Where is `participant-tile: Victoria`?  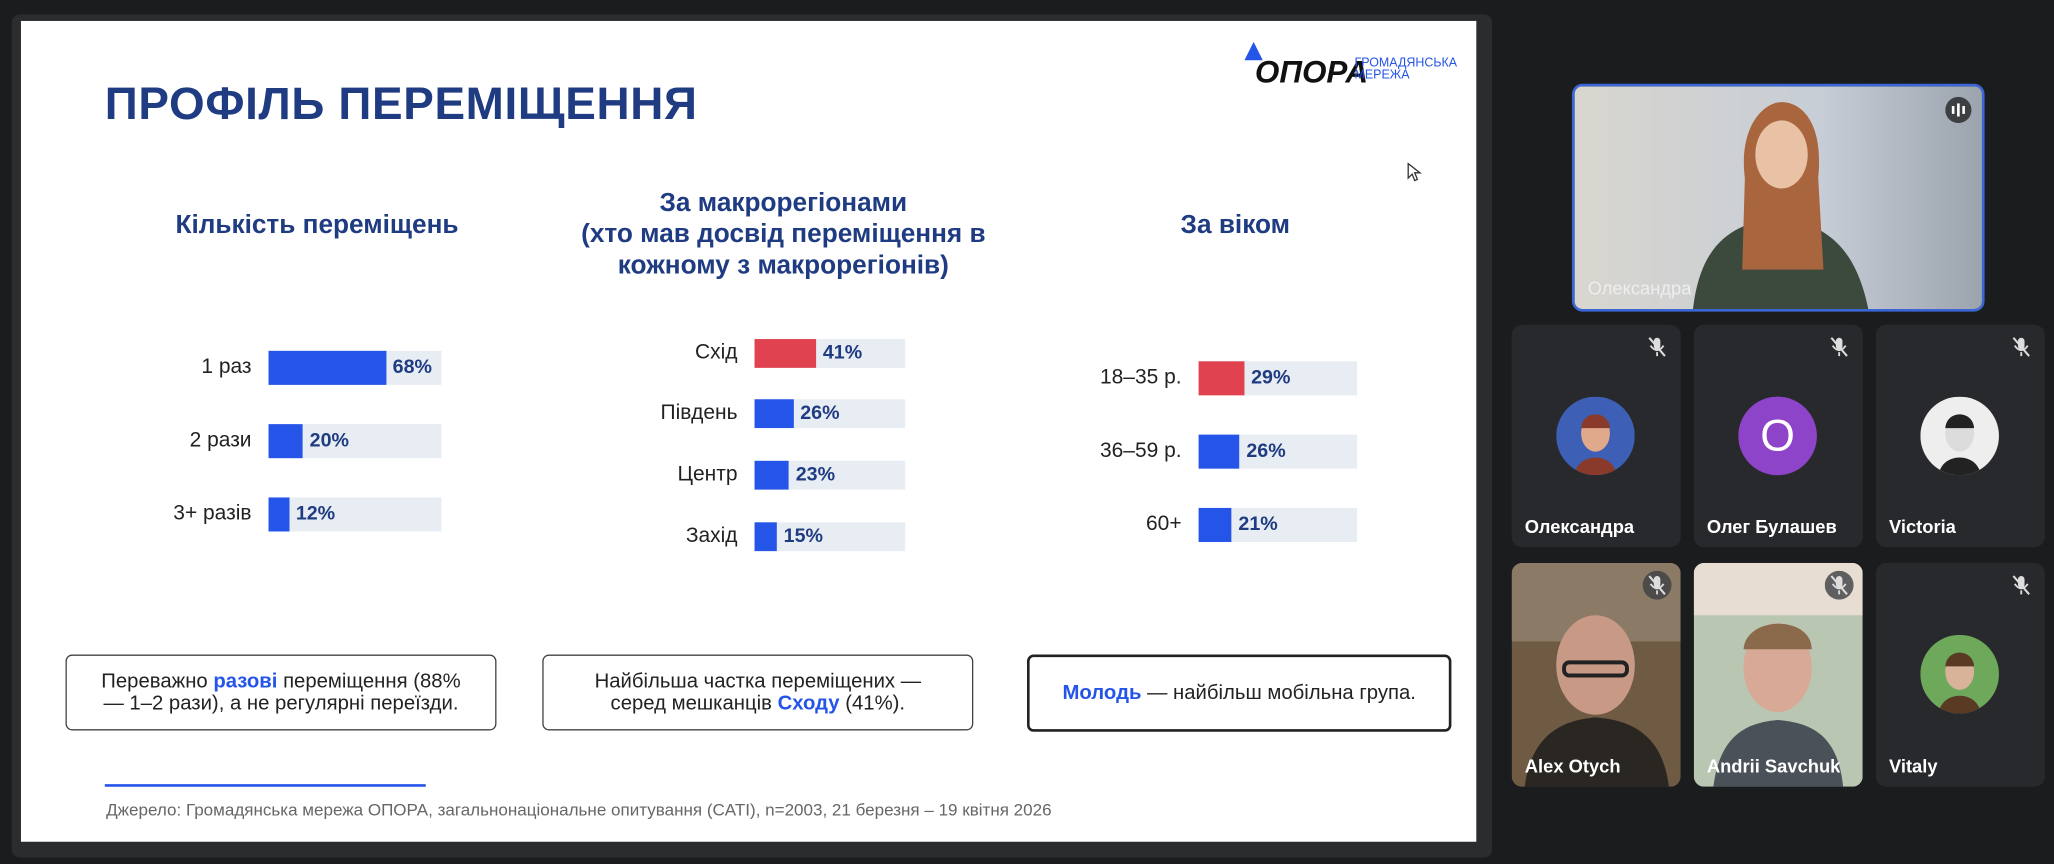 participant-tile: Victoria is located at coordinates (1960, 436).